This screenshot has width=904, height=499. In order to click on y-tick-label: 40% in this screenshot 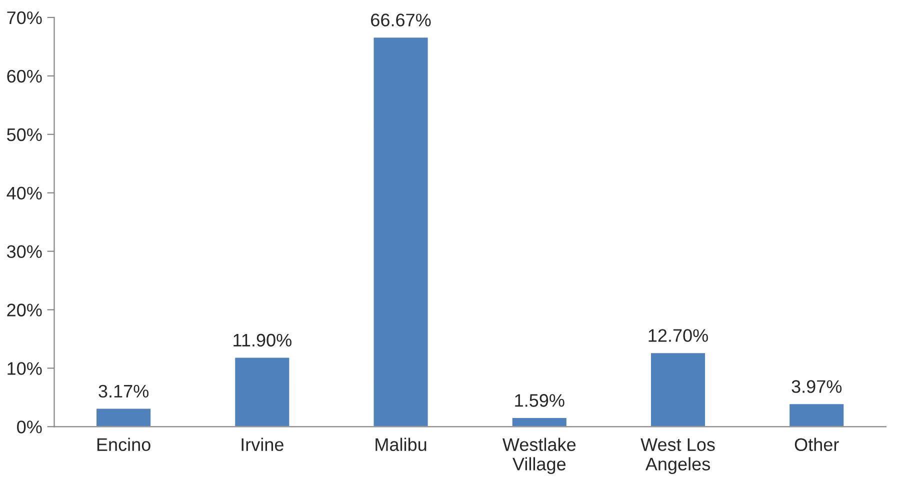, I will do `click(24, 193)`.